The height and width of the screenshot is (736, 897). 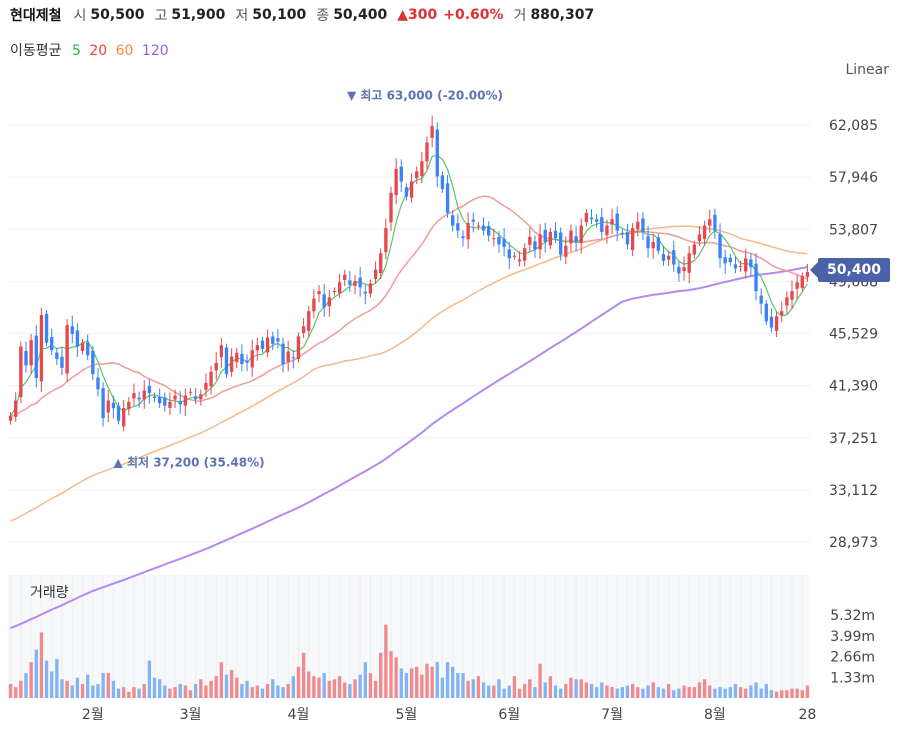 I want to click on price-tick-label: 28,973, so click(x=853, y=543).